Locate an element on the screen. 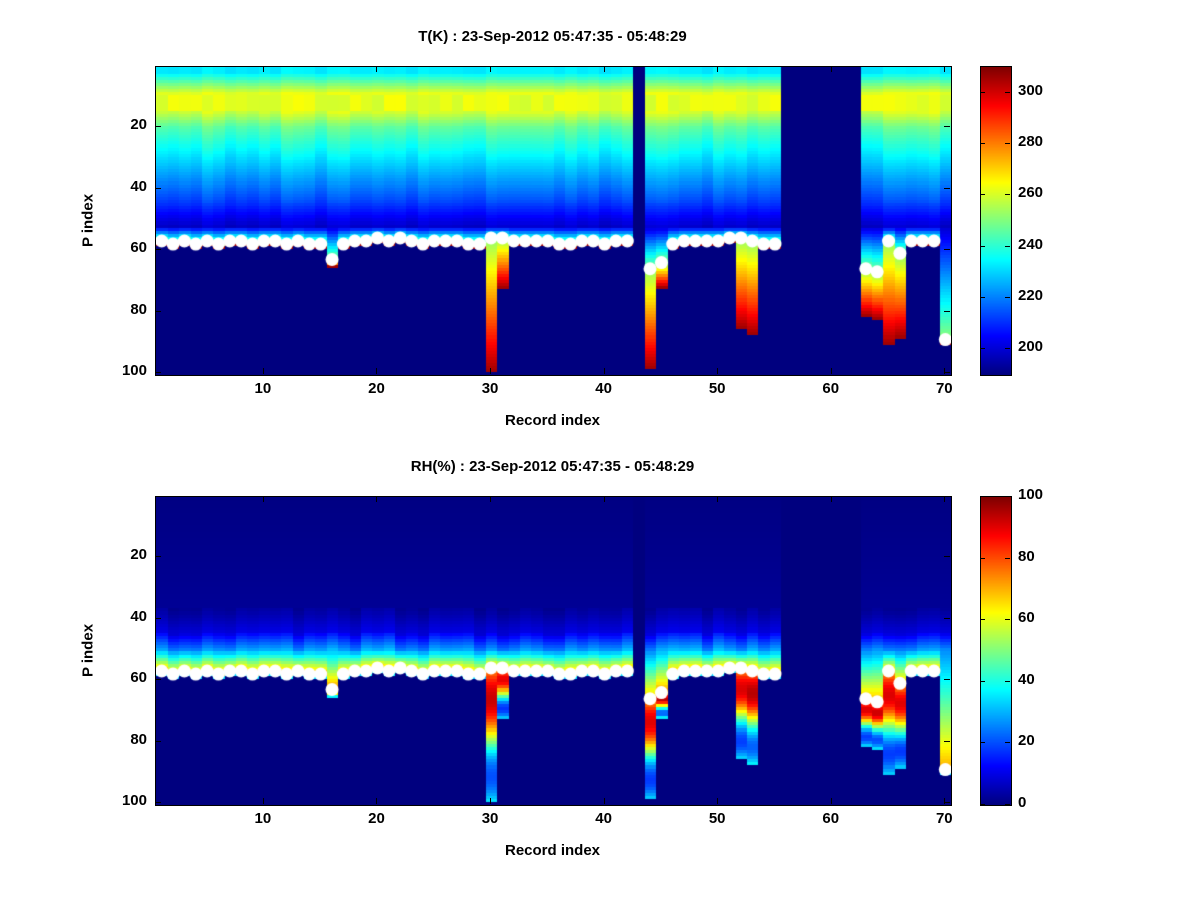 This screenshot has width=1200, height=900. xaxis-label-relative-humidity: Record index is located at coordinates (552, 850).